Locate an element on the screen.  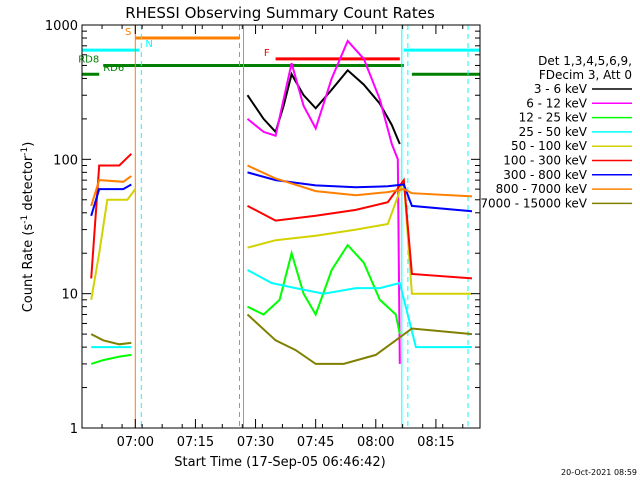
x-axis-label: Start Time (17-Sep-05 06:46:42) is located at coordinates (279, 462).